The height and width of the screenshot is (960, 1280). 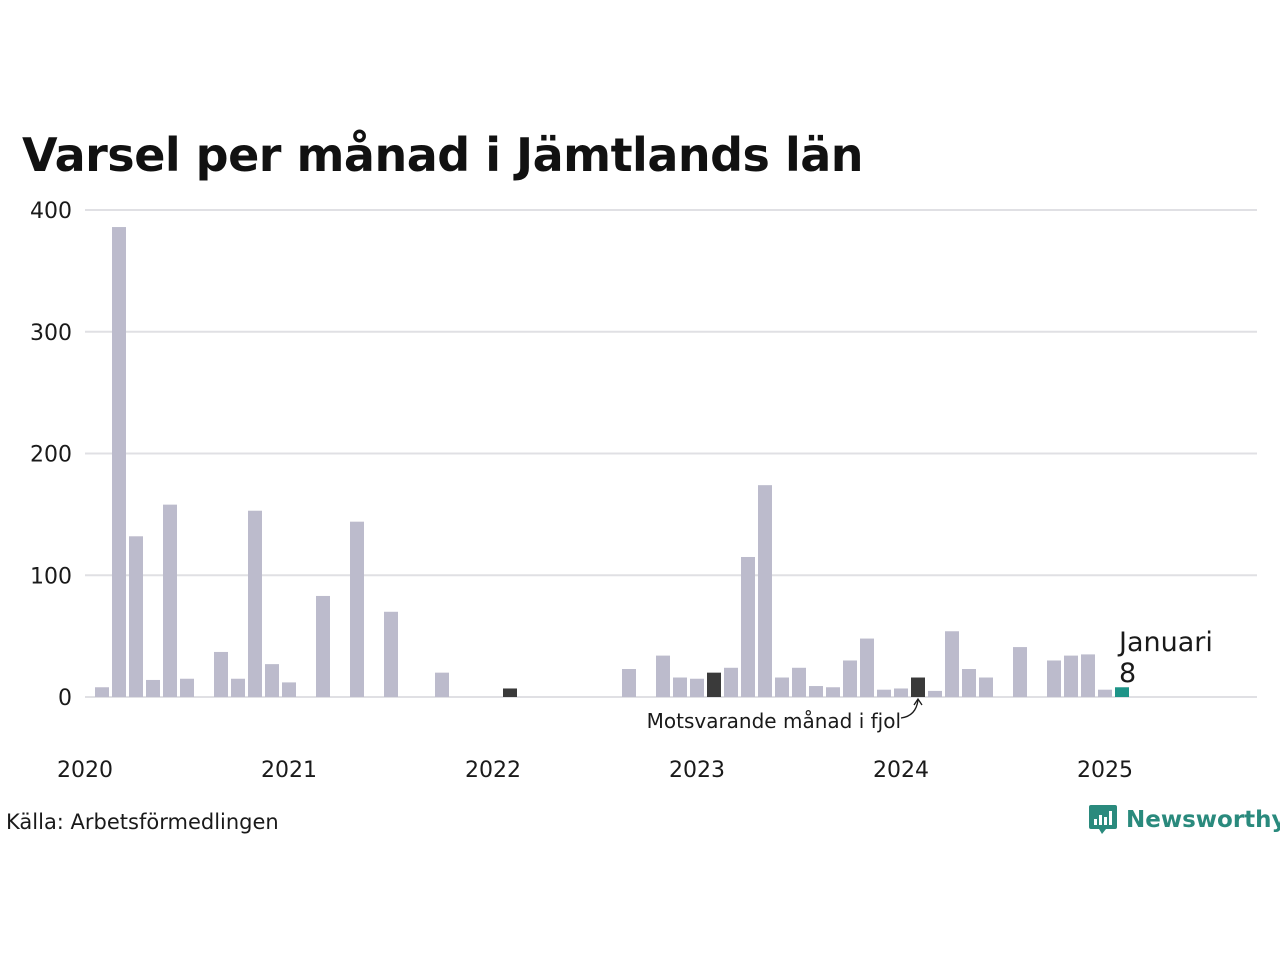 What do you see at coordinates (1165, 642) in the screenshot?
I see `highlight-month-label: Januari` at bounding box center [1165, 642].